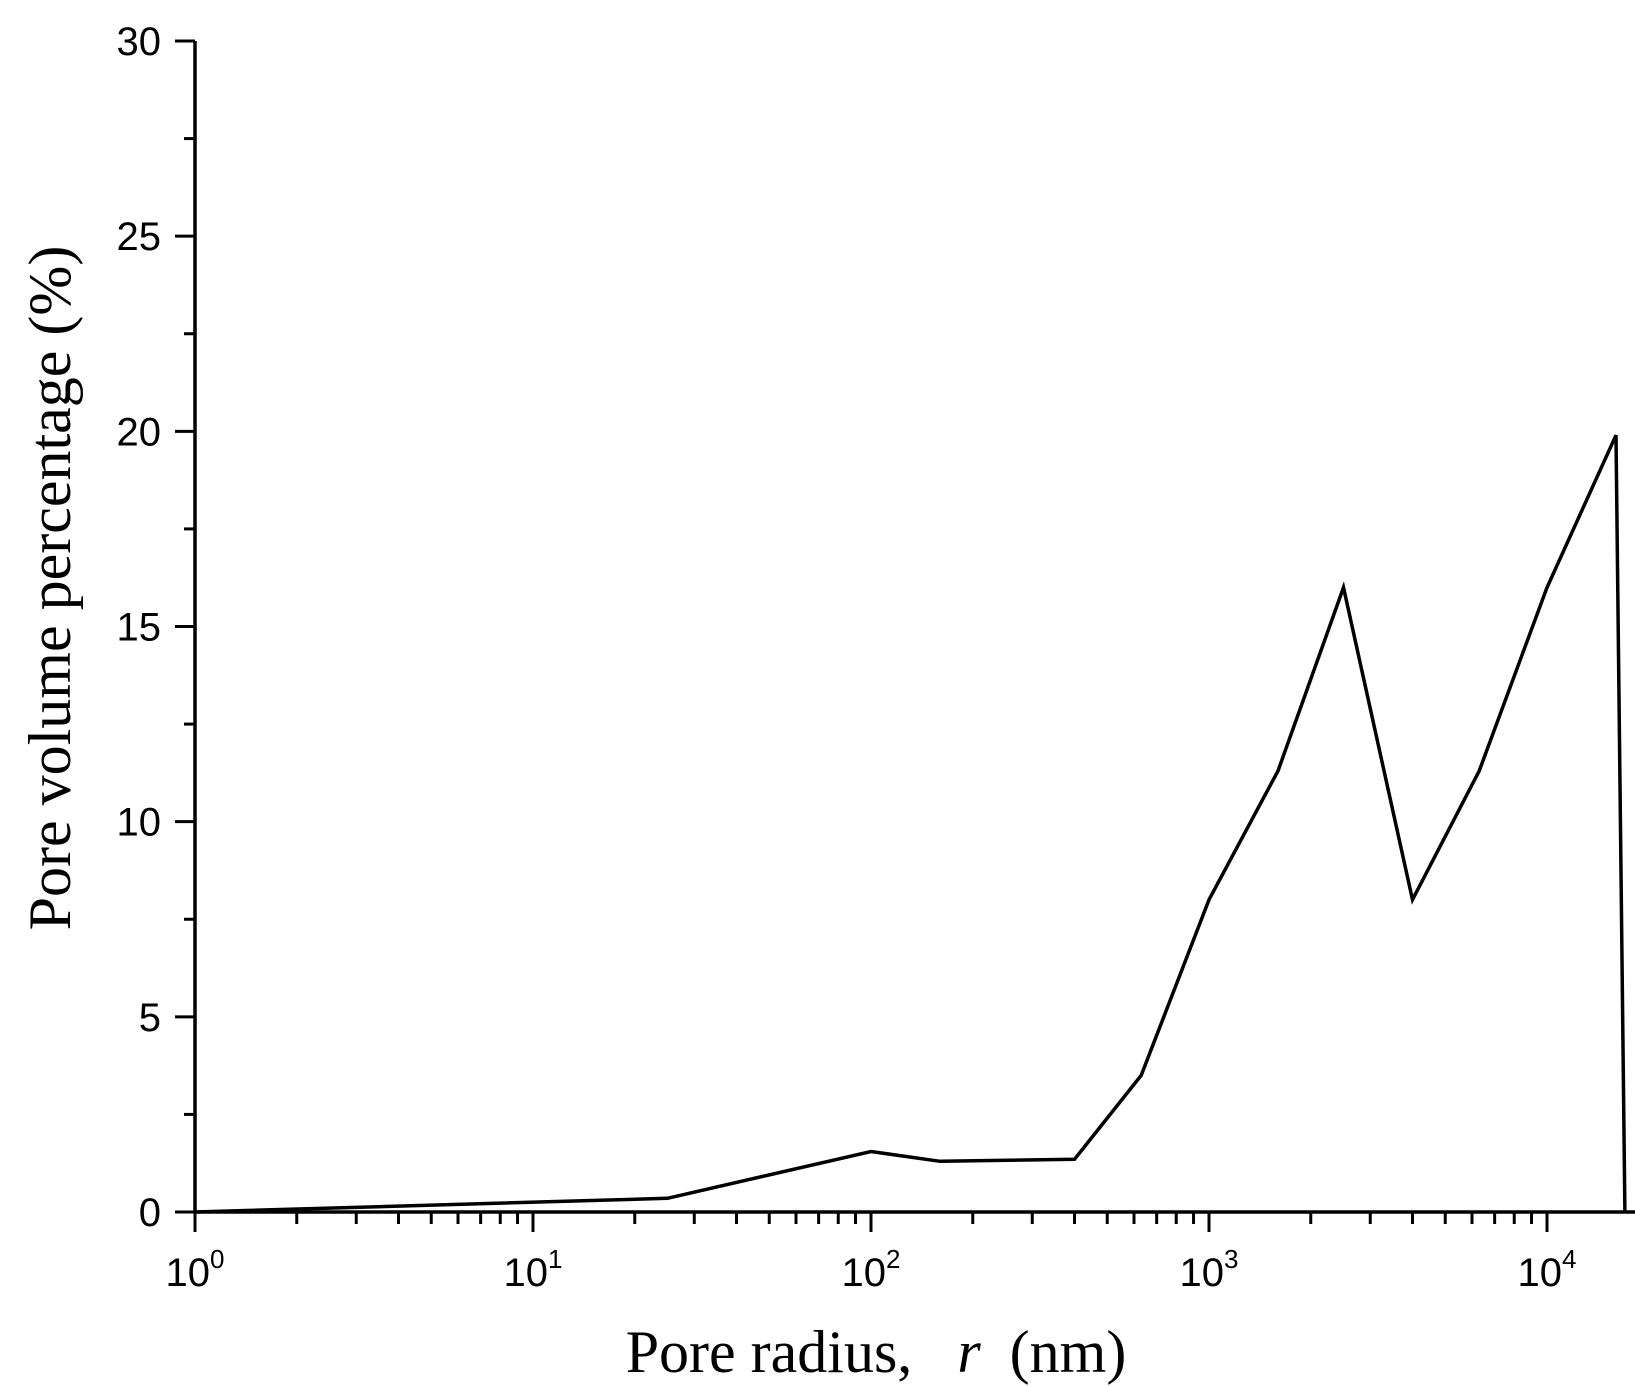  What do you see at coordinates (769, 1352) in the screenshot?
I see `x-axis-label-part-1: Pore radius,` at bounding box center [769, 1352].